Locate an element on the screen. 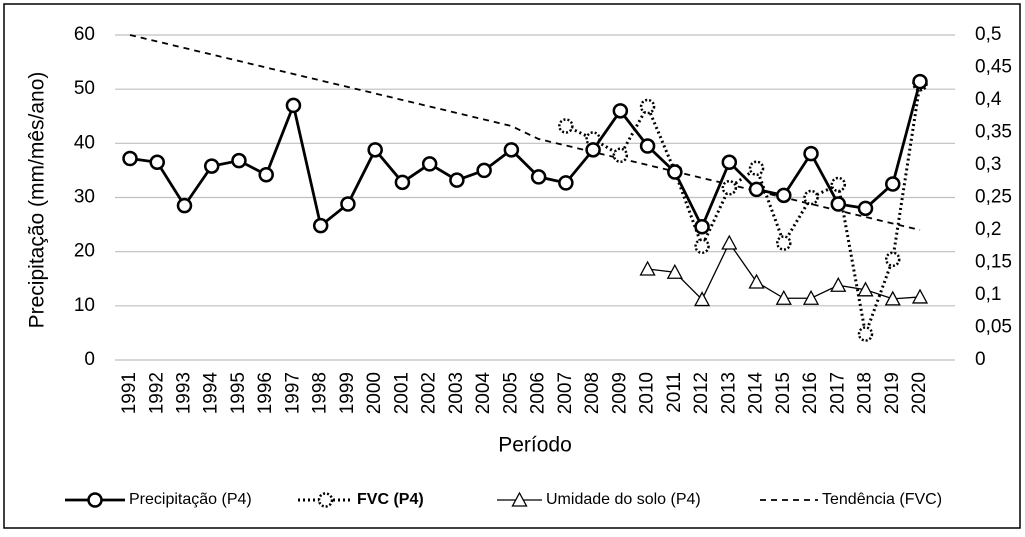 The height and width of the screenshot is (537, 1025). y2-tick-label: 0,4 is located at coordinates (988, 99).